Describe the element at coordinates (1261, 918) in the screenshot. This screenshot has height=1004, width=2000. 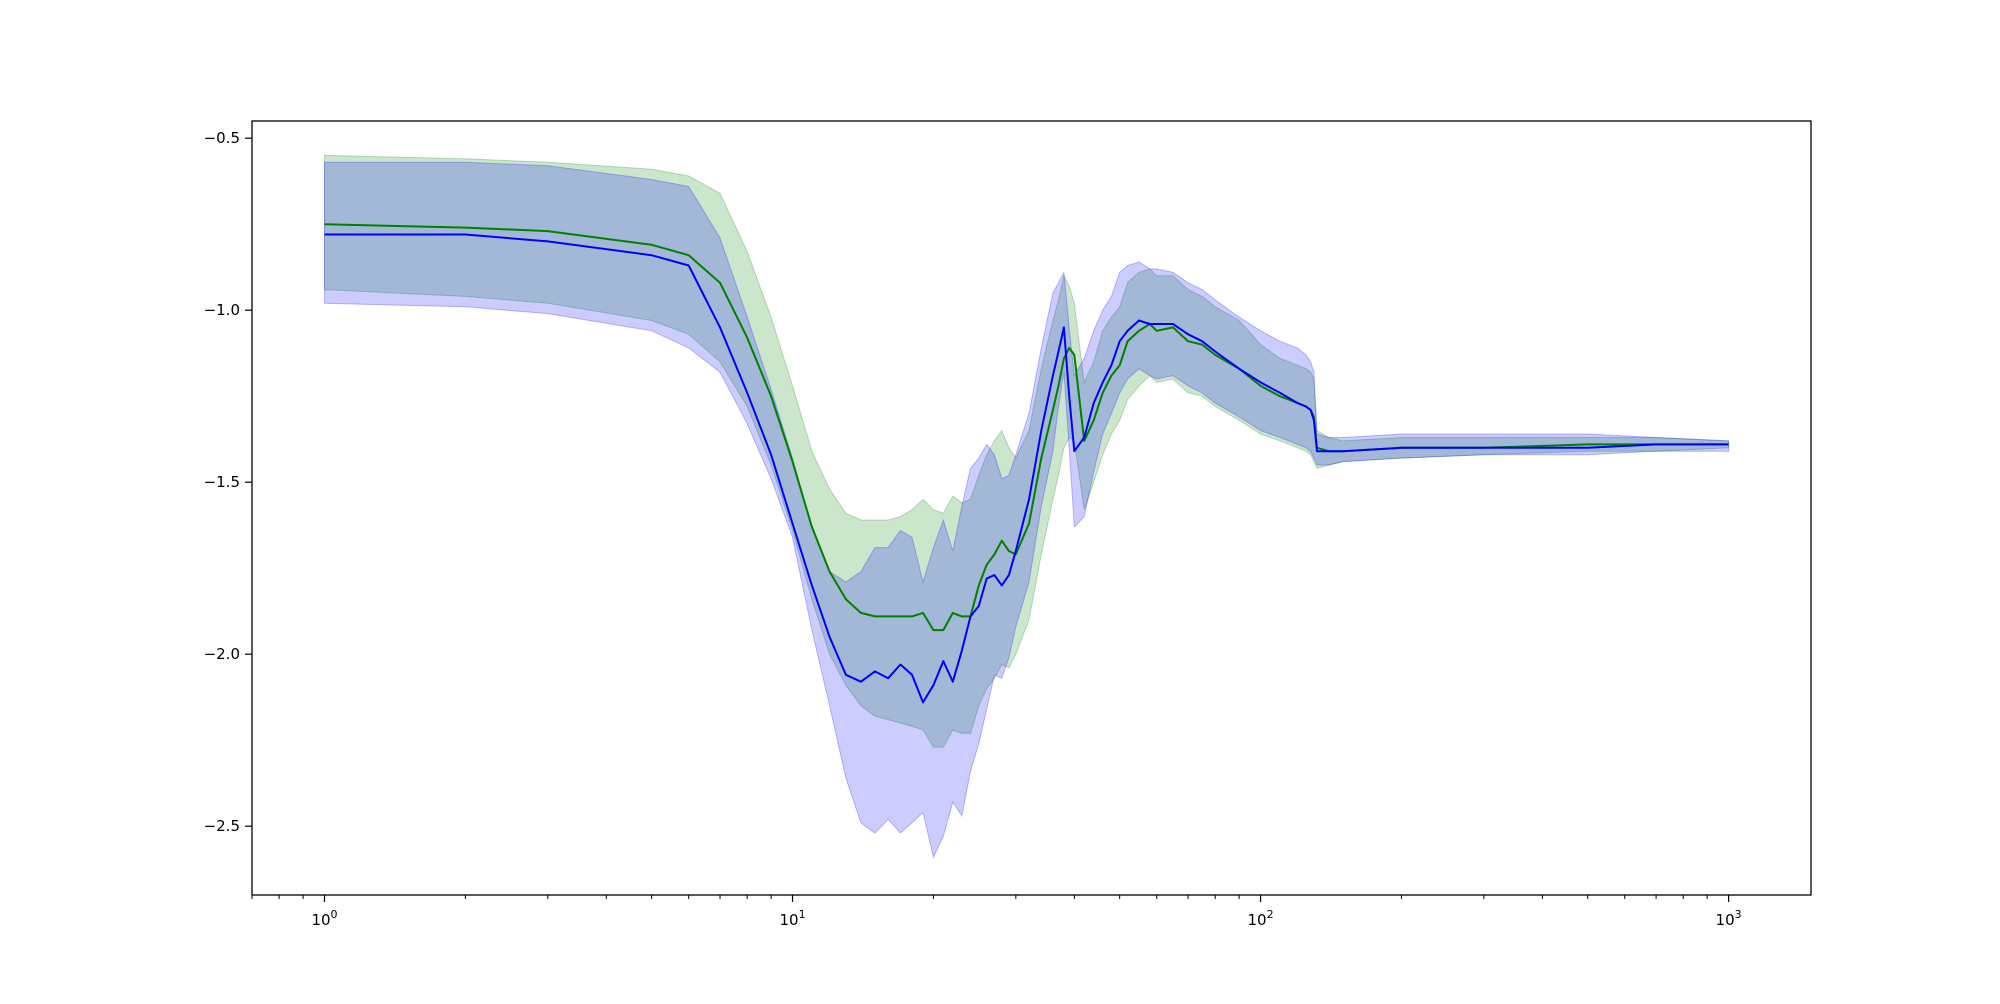
I see `x-tick-label-2: 10²` at that location.